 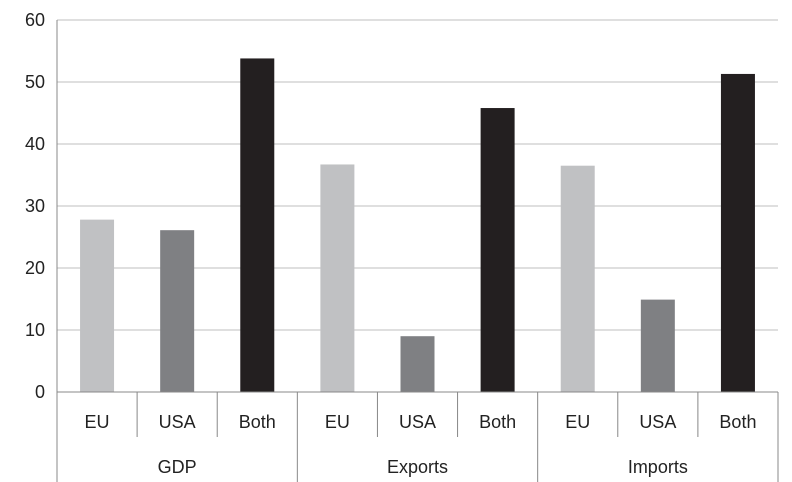 I want to click on y-tick-label: 0, so click(x=40, y=392).